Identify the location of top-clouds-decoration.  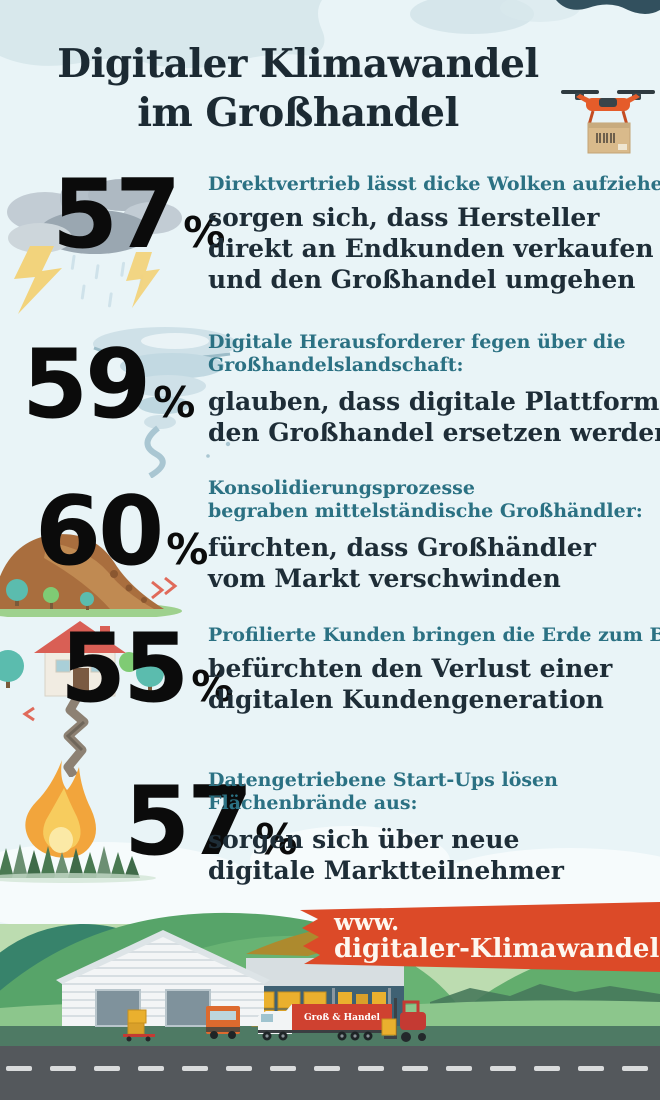
(330, 34).